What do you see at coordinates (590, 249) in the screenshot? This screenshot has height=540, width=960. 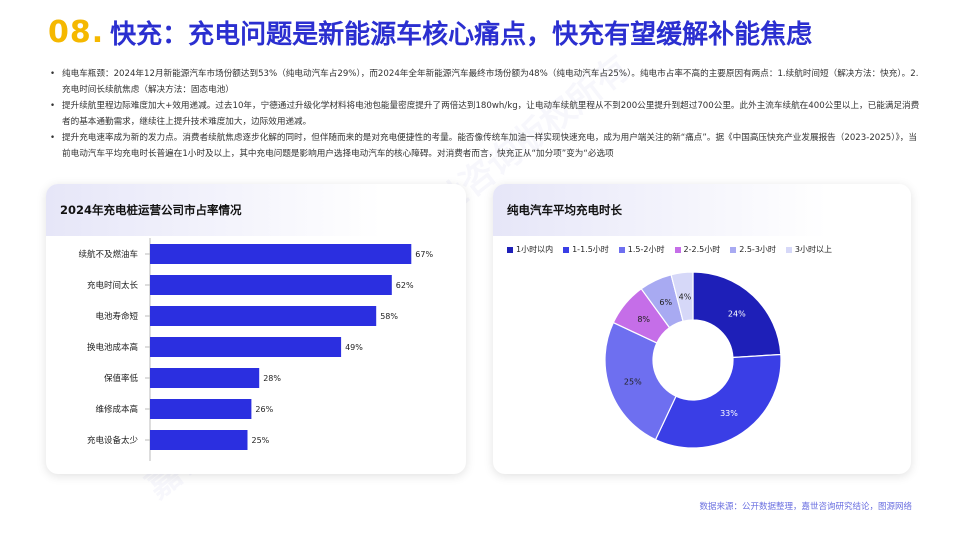 I see `legend-label: 1-1.5小时` at bounding box center [590, 249].